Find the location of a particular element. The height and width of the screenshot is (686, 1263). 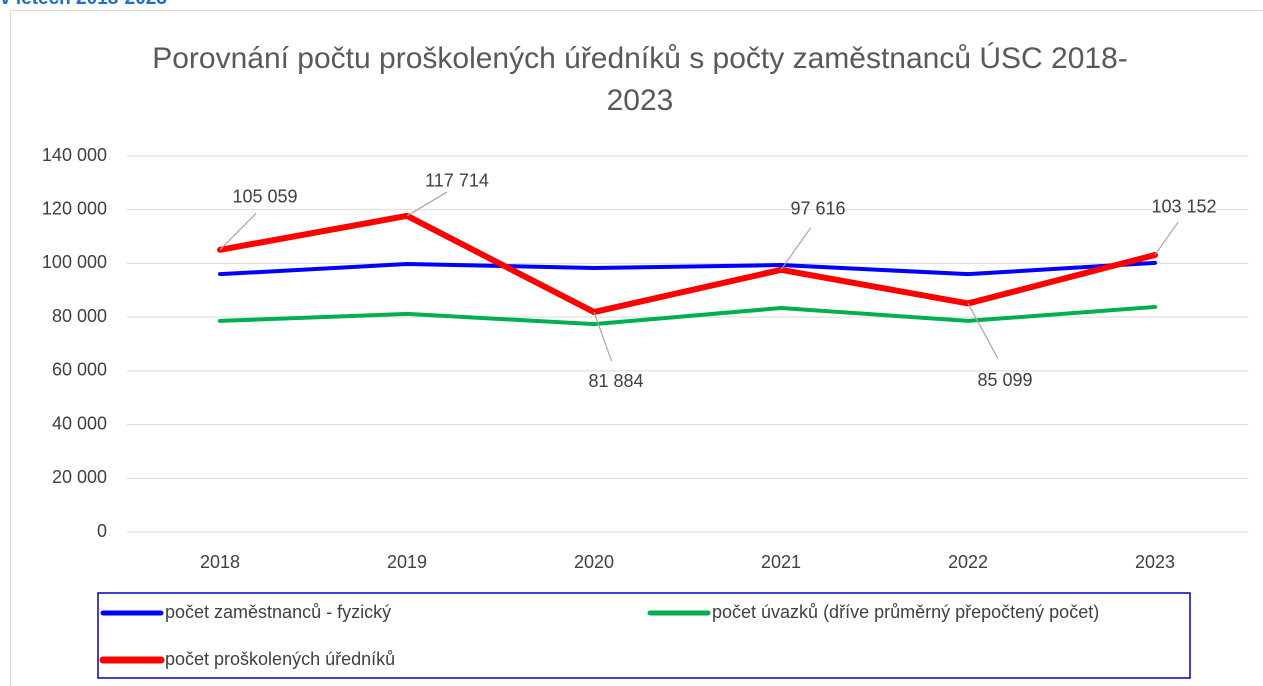

y-tick-label: 80 000 is located at coordinates (79, 316).